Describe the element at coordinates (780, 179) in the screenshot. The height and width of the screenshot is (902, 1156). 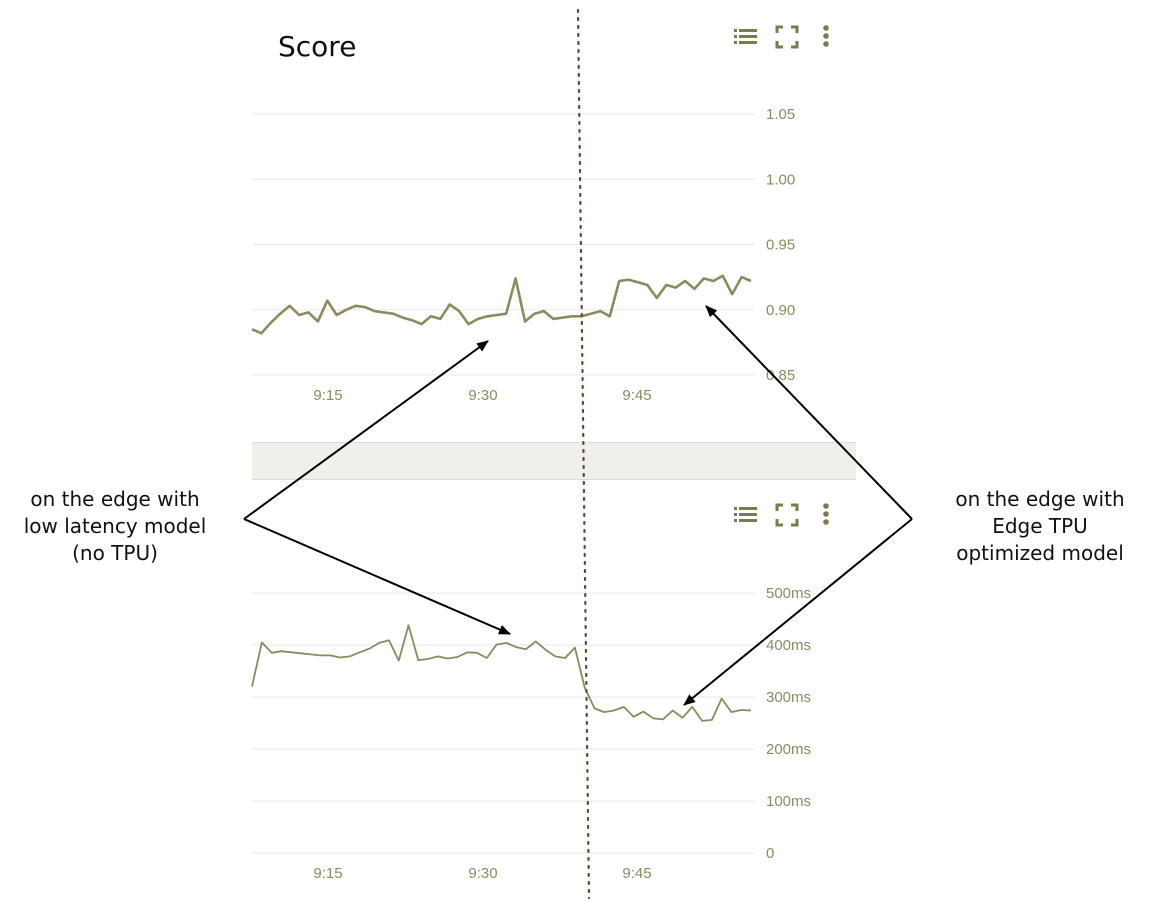
I see `y-tick-label: 1.00` at that location.